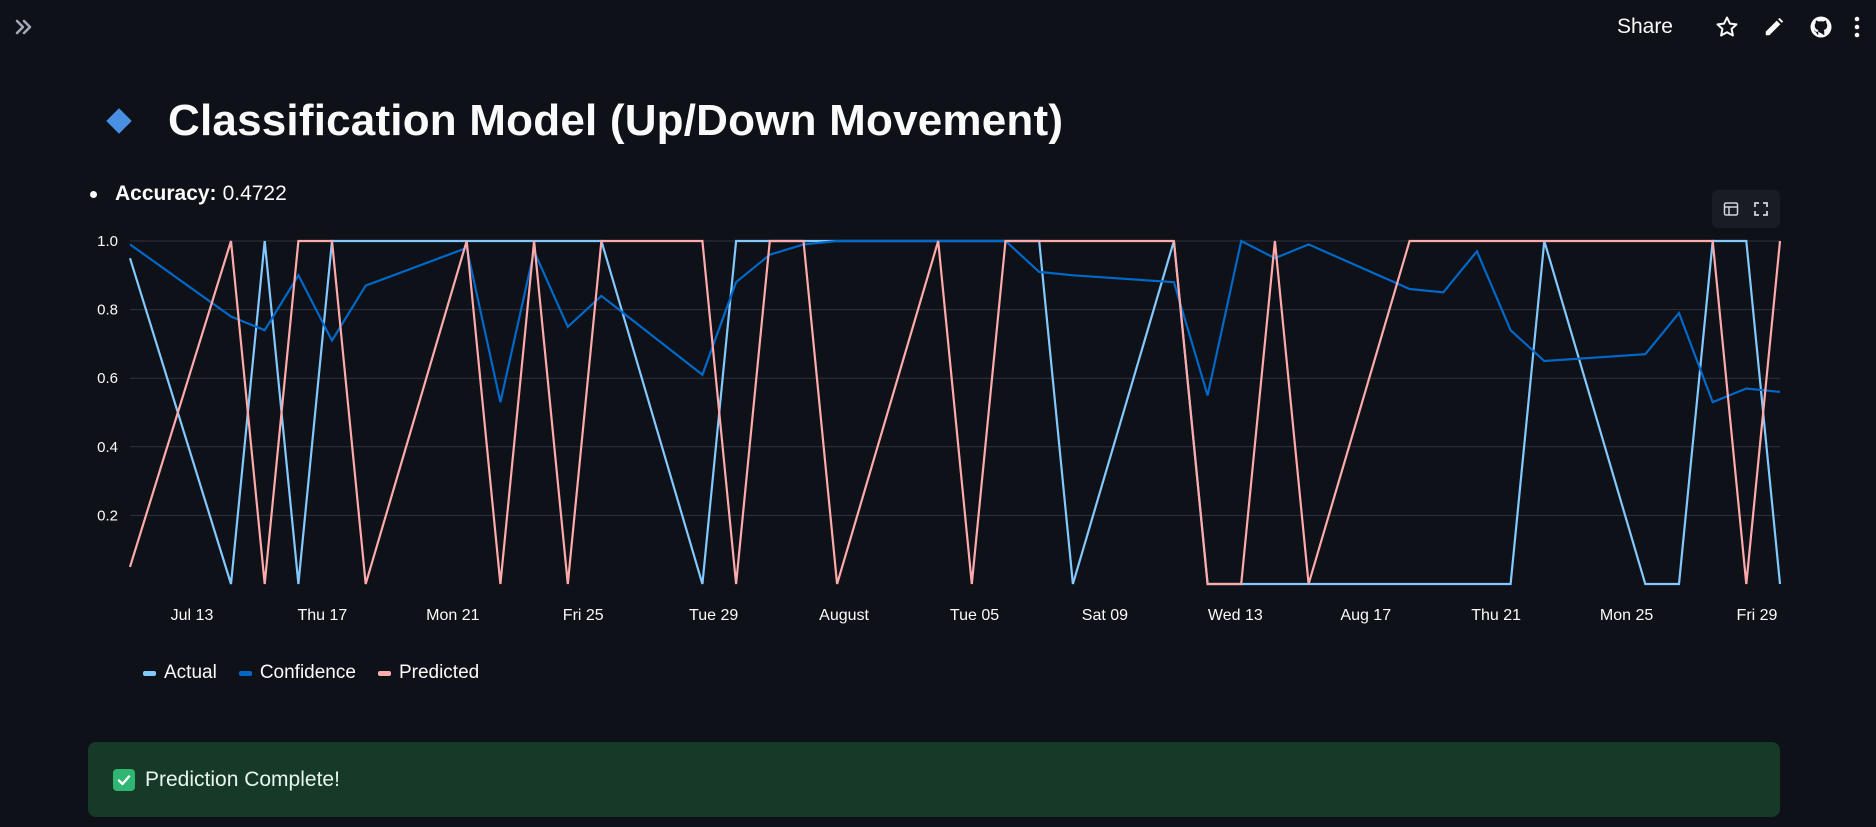  Describe the element at coordinates (1746, 209) in the screenshot. I see `chart-toolbar` at that location.